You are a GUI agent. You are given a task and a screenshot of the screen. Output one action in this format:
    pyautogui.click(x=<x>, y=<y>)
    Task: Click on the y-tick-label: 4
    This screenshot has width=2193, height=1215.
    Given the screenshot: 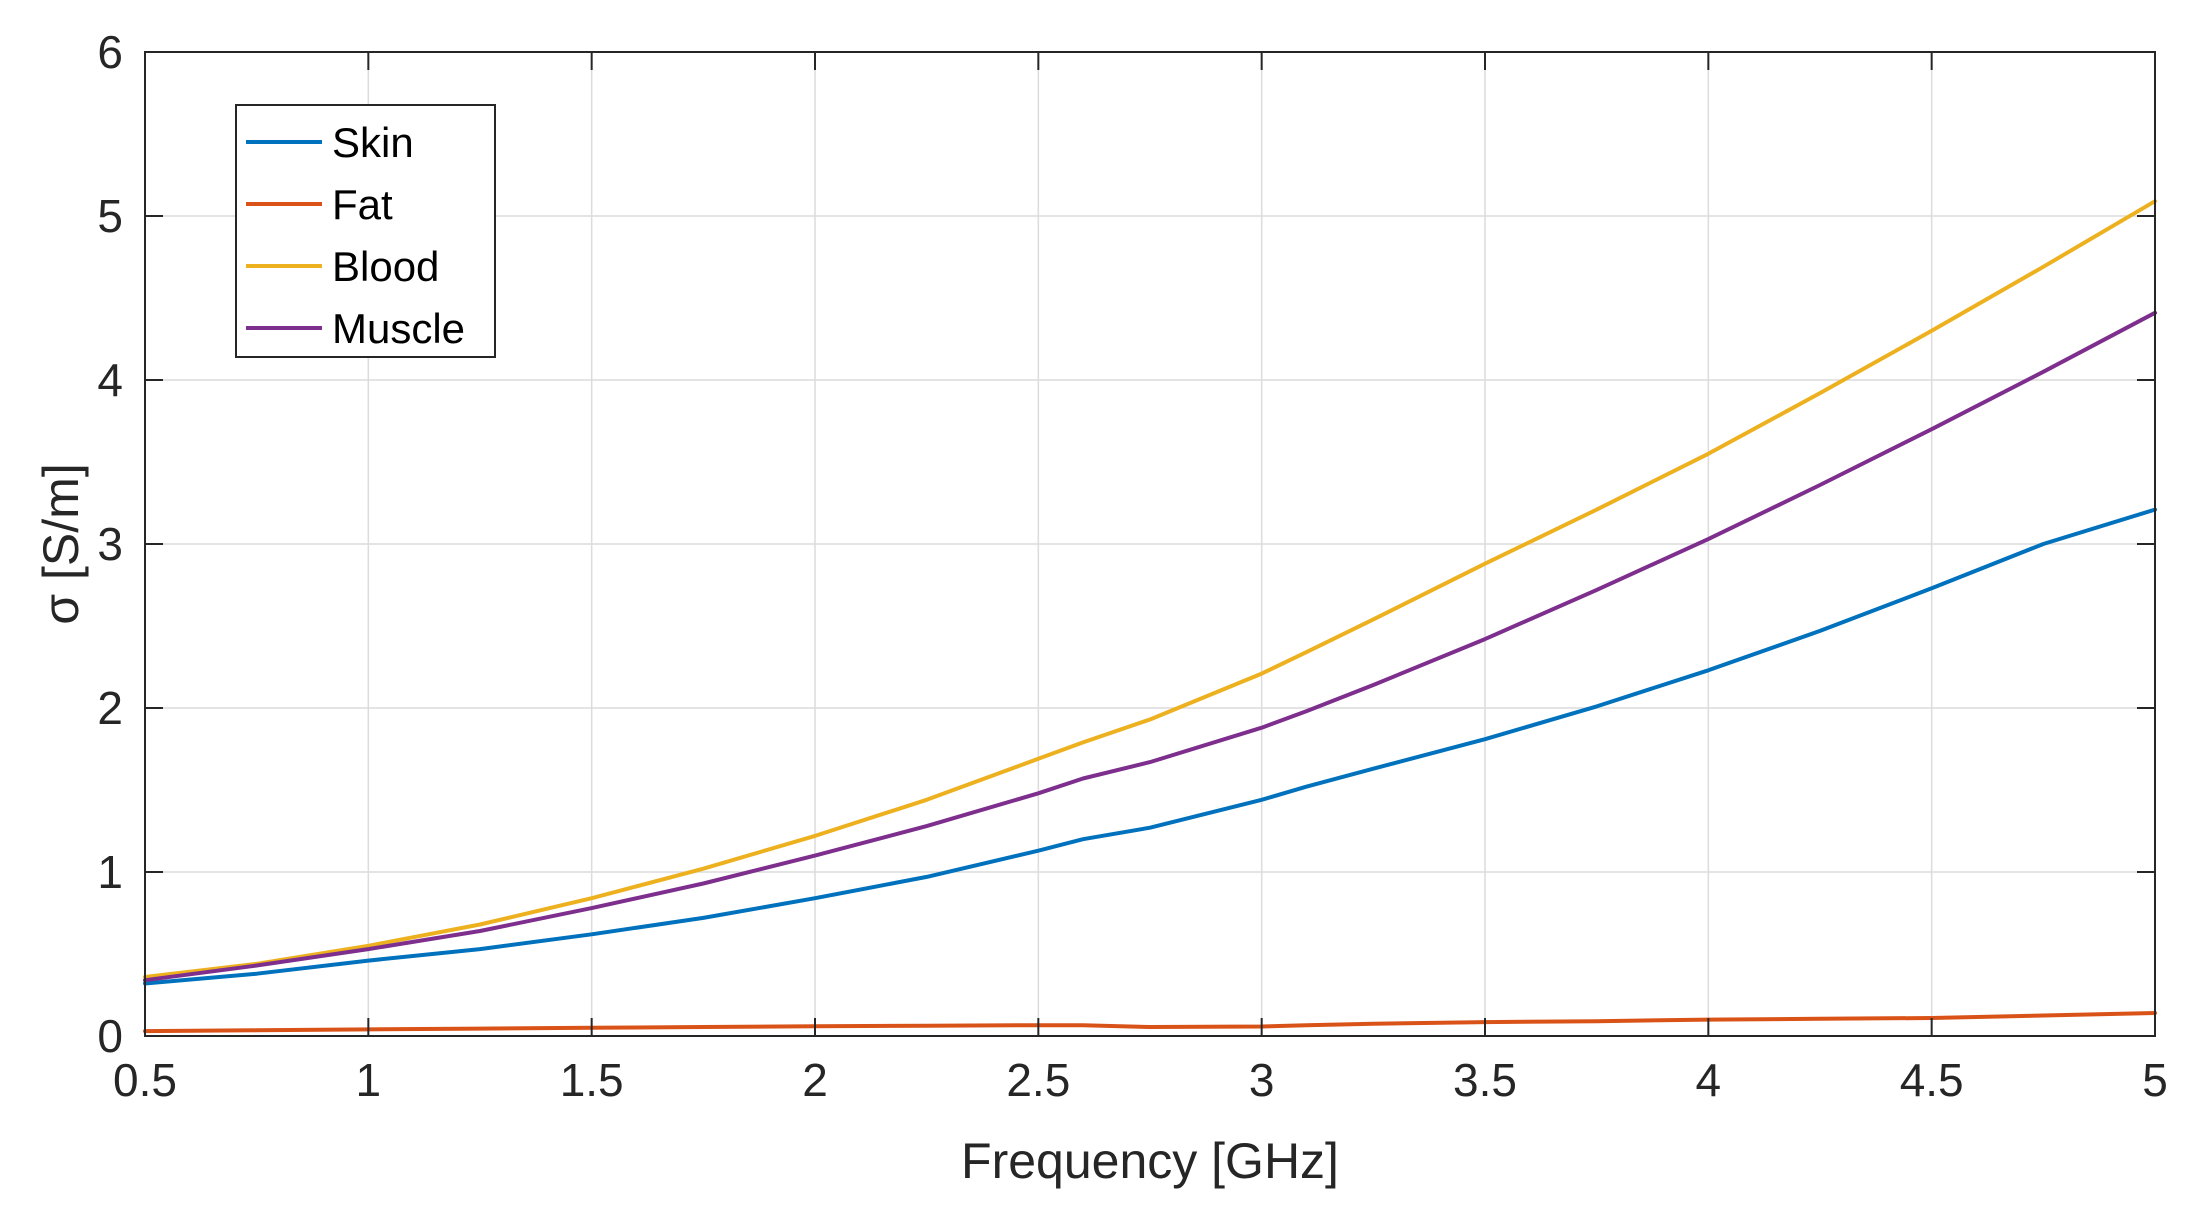 What is the action you would take?
    pyautogui.click(x=110, y=380)
    